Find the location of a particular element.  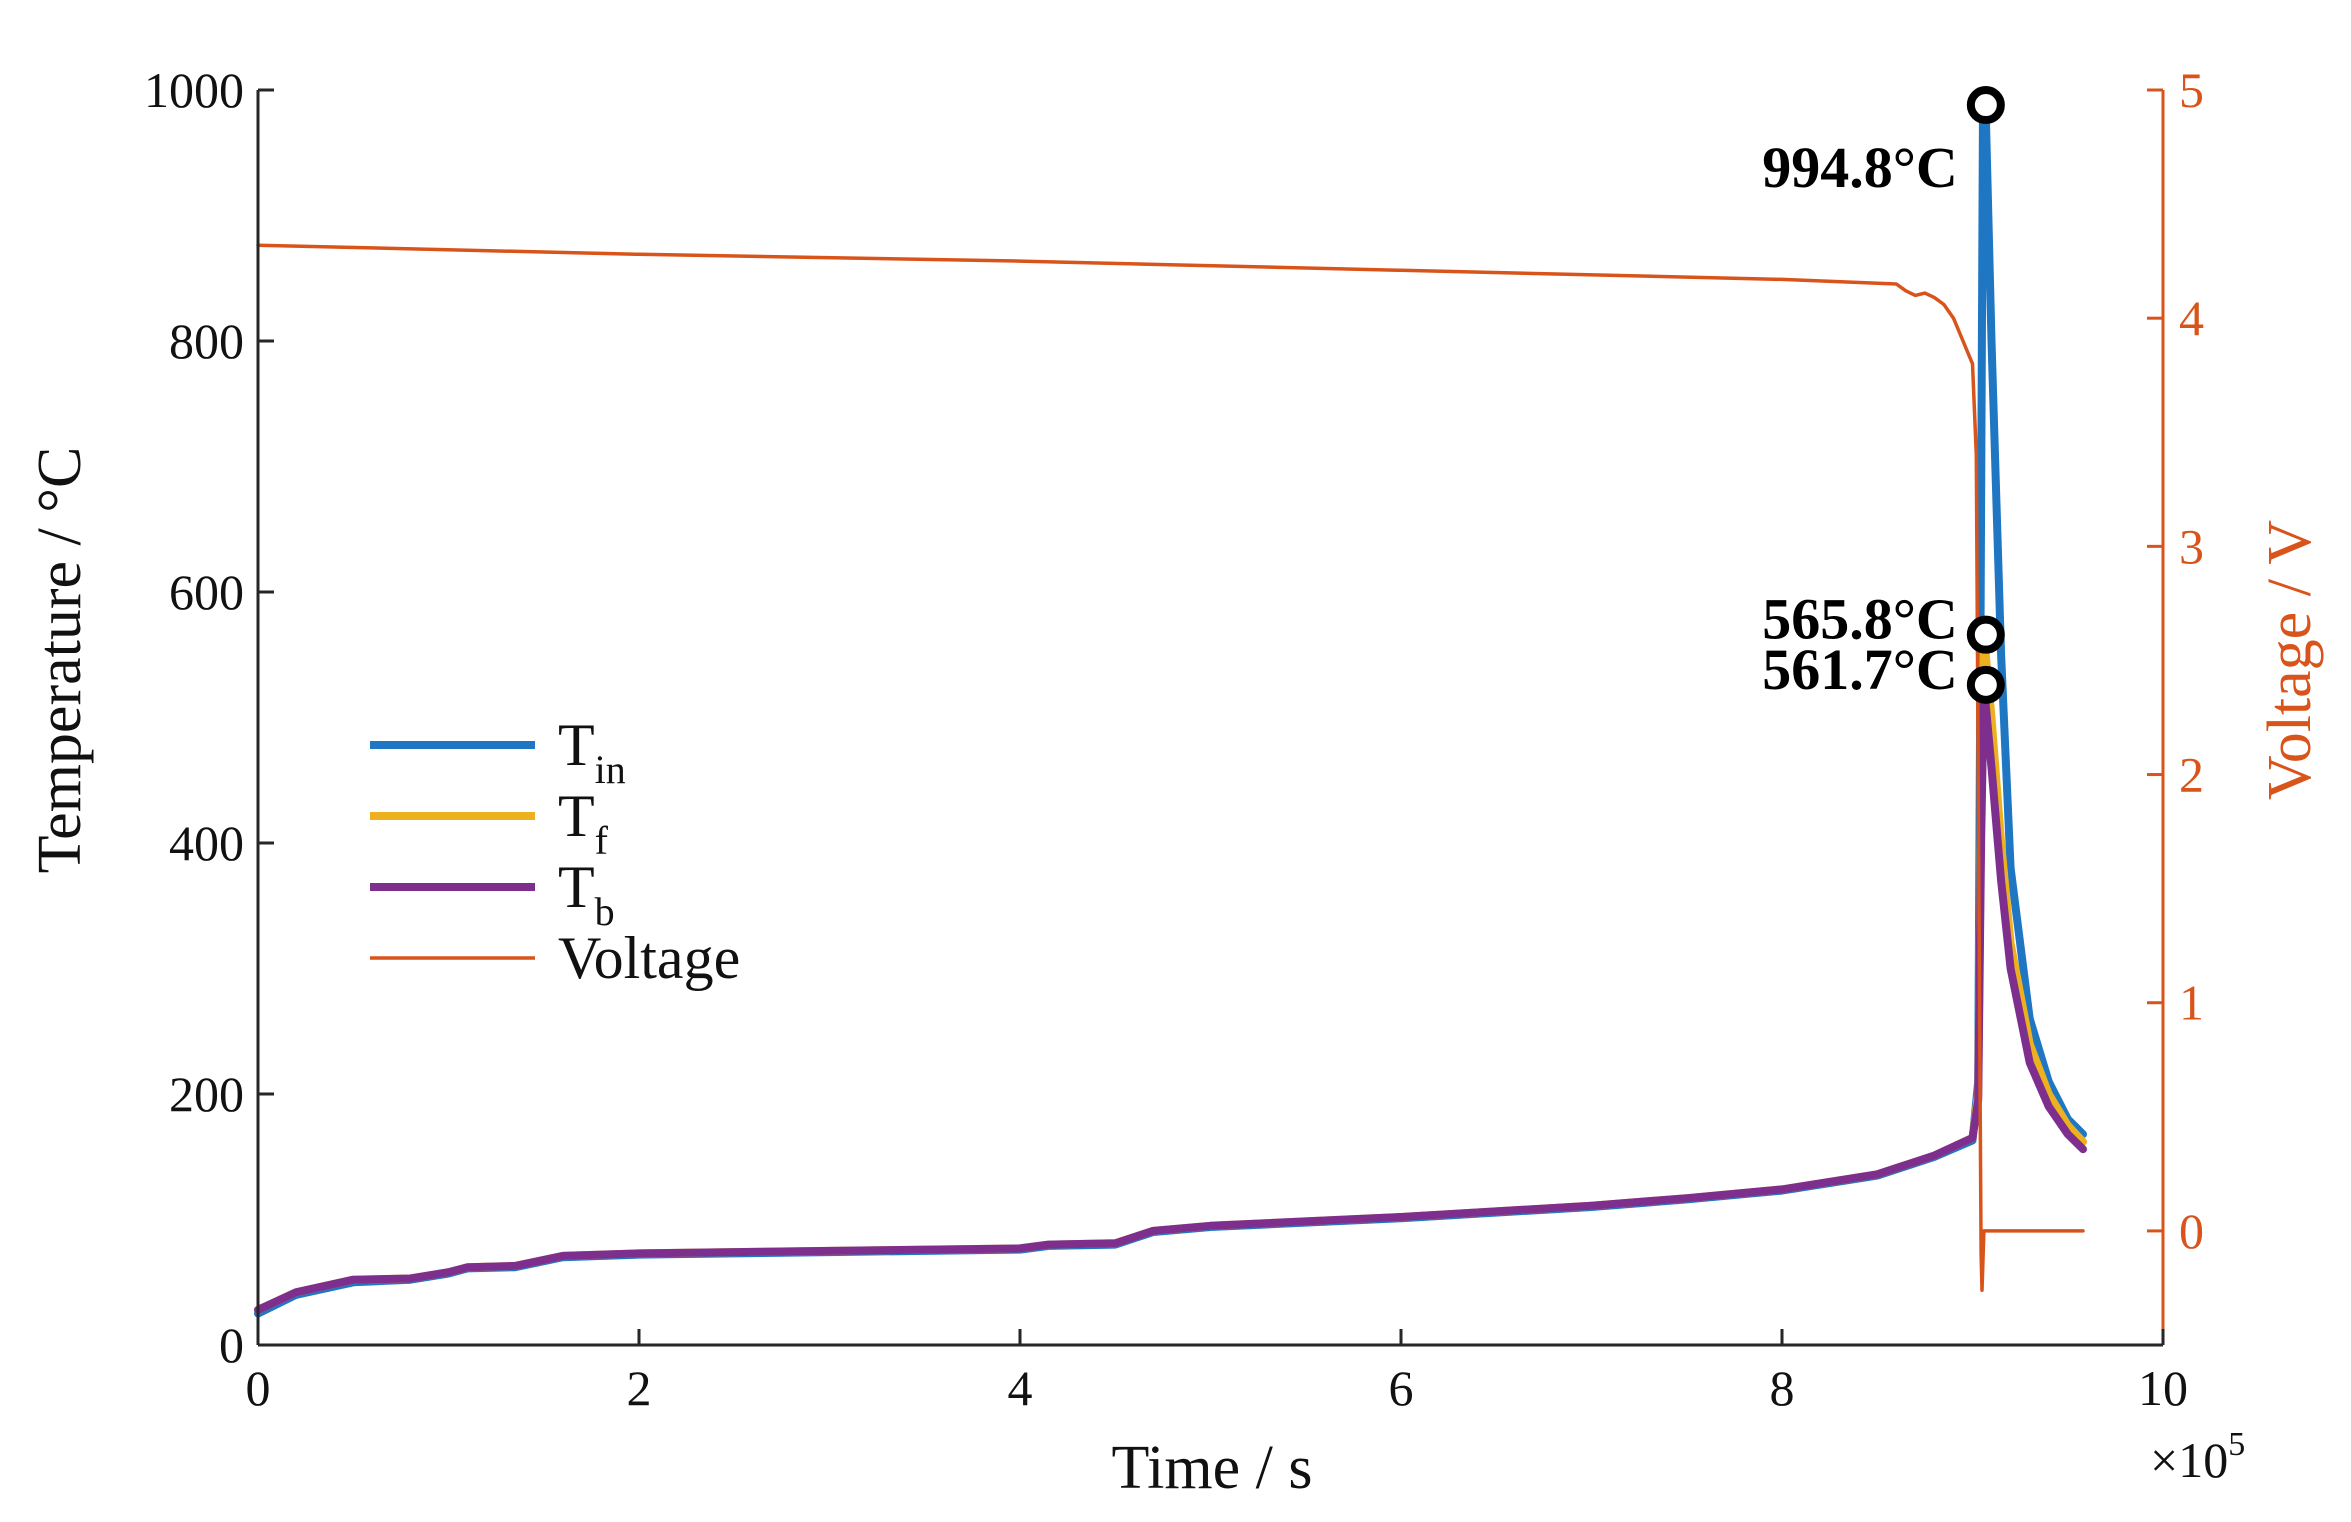

peak-label: 565.8°C is located at coordinates (1860, 619).